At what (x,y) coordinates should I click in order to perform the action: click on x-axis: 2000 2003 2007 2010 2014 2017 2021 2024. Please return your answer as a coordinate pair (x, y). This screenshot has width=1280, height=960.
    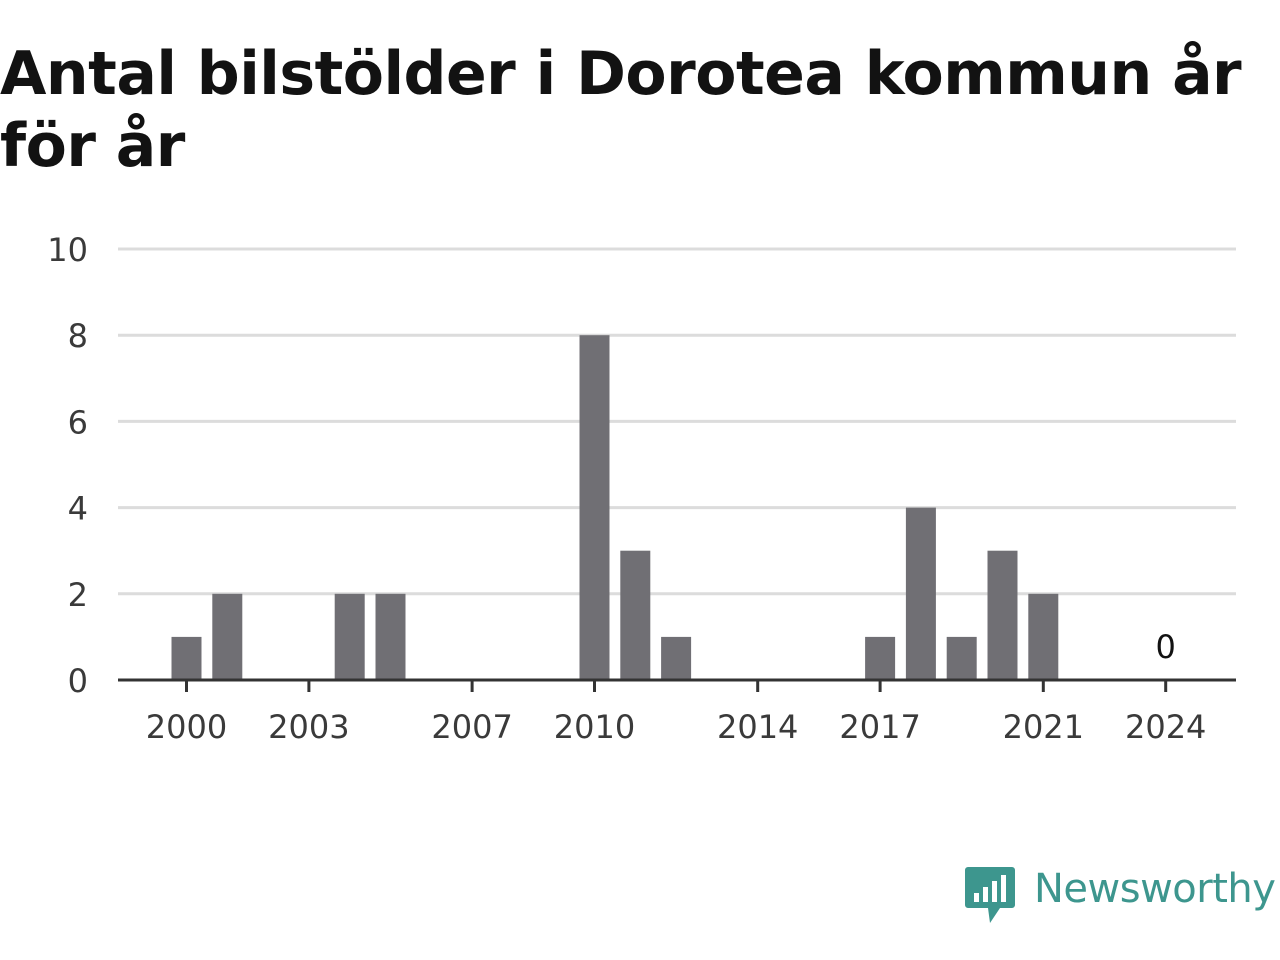
    Looking at the image, I should click on (676, 713).